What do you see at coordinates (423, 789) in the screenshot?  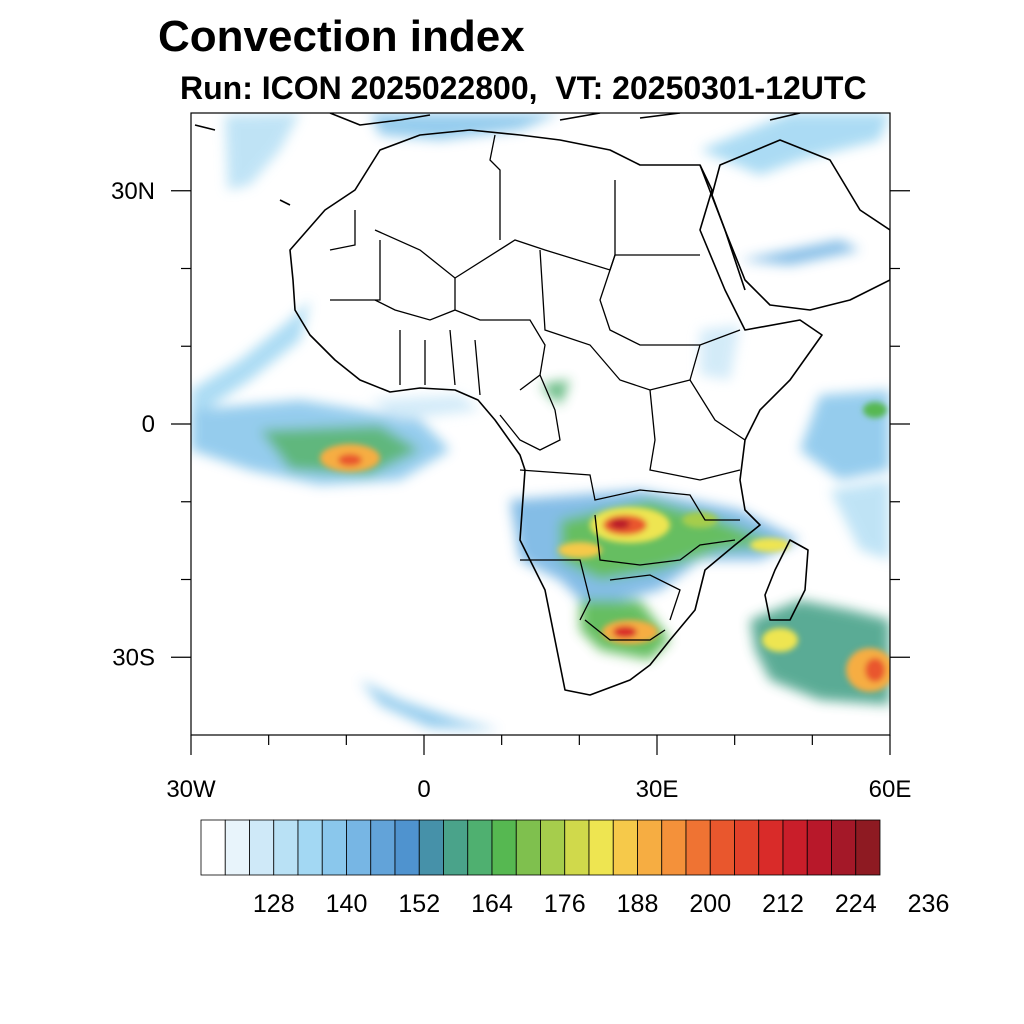 I see `lon-tick-label: 0` at bounding box center [423, 789].